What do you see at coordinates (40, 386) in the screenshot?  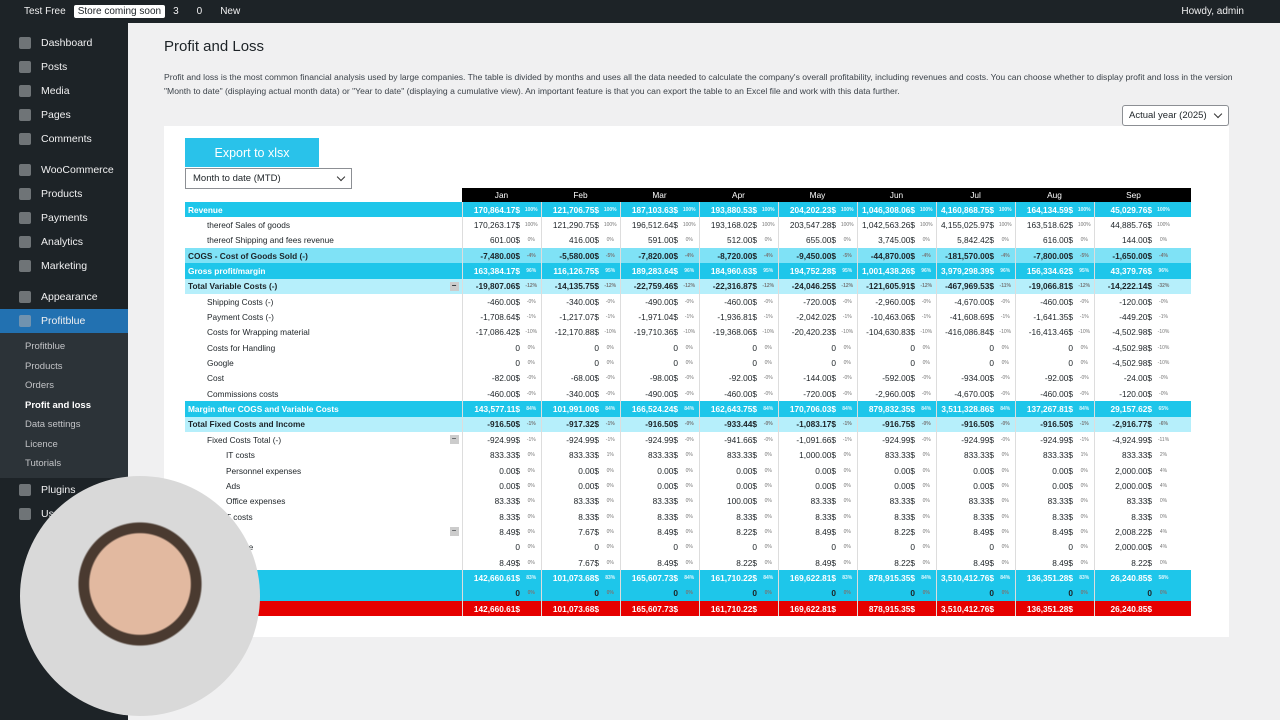 I see `submenu-item: Orders` at bounding box center [40, 386].